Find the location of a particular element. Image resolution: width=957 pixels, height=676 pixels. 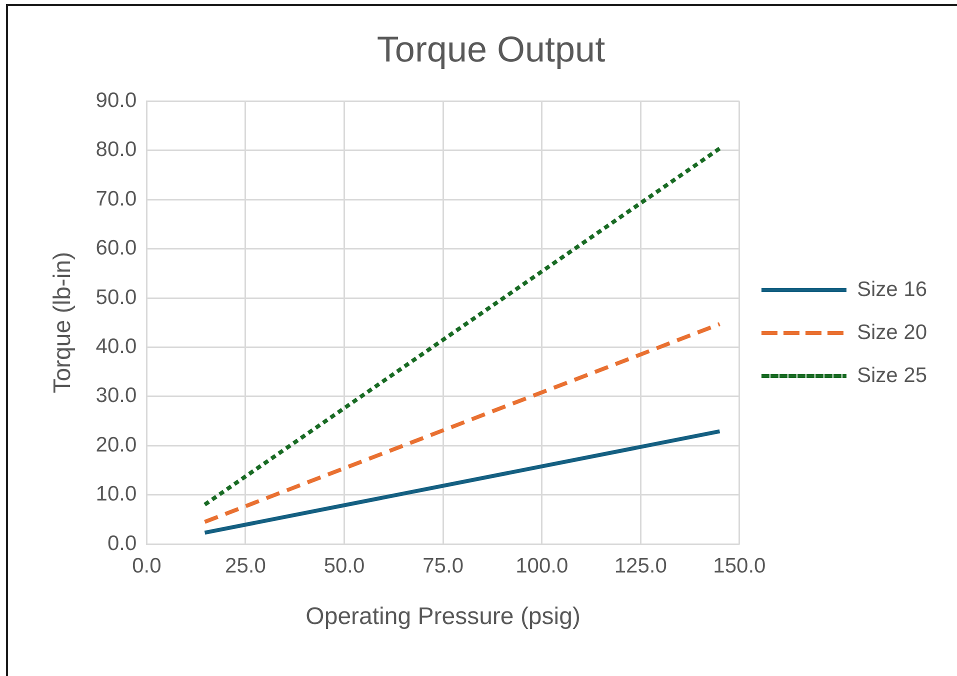

y-tick-label: 20.0 is located at coordinates (116, 444).